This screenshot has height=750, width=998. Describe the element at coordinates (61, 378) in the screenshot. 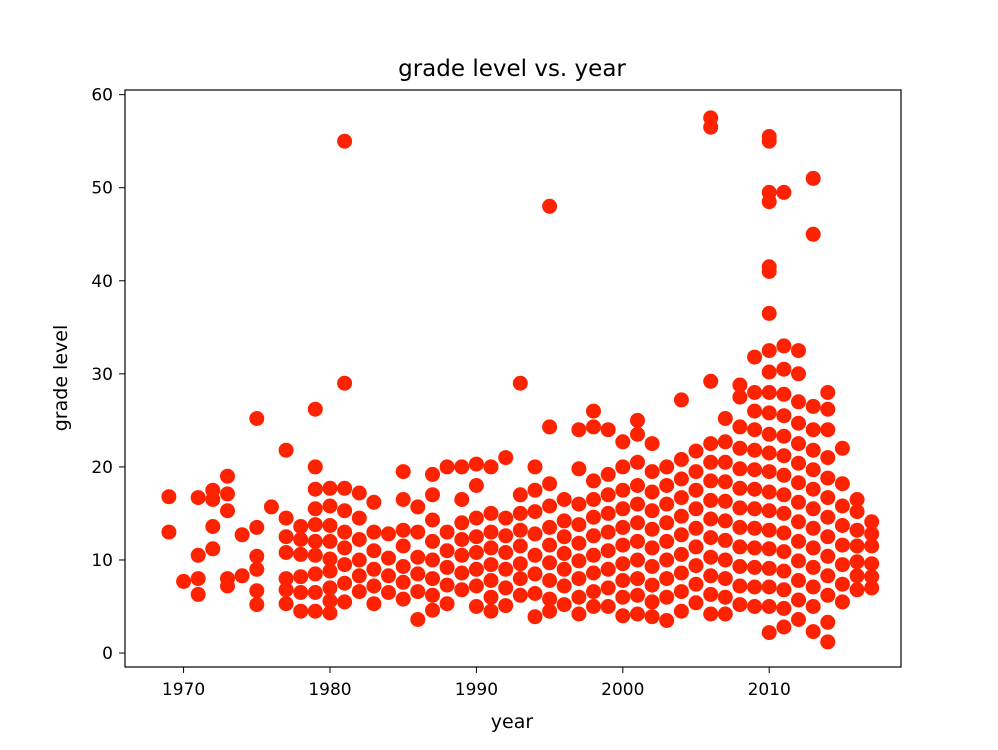

I see `y-axis-label: grade level` at that location.